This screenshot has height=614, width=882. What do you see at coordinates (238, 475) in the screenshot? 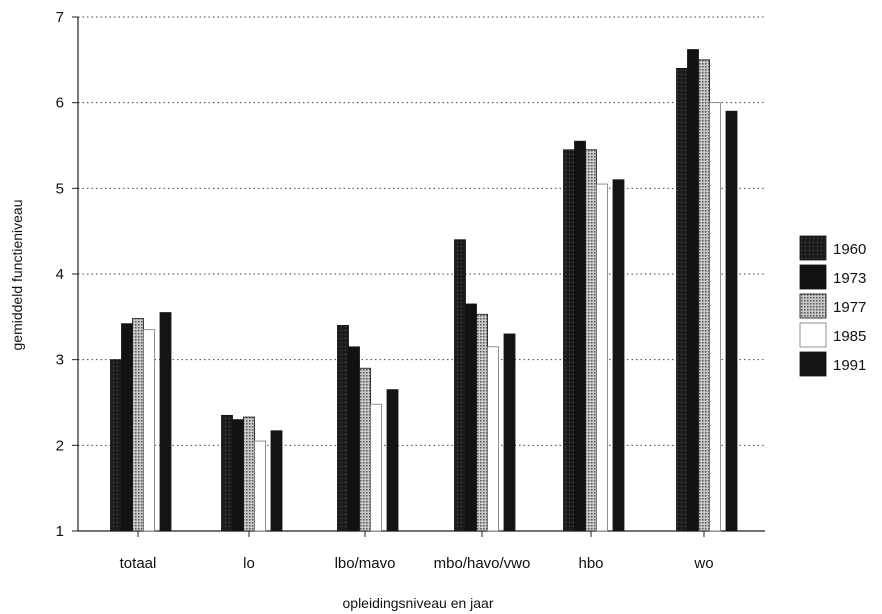
I see `bar-1973-lo` at bounding box center [238, 475].